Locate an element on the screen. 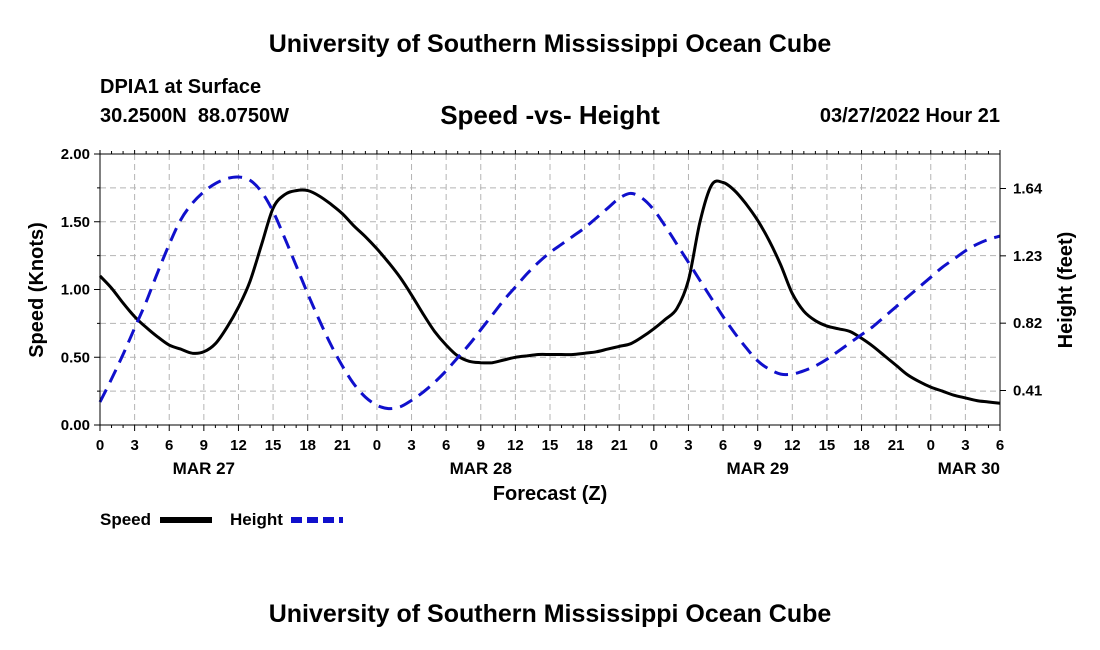  y2-tick-label: 0.82 is located at coordinates (1027, 323).